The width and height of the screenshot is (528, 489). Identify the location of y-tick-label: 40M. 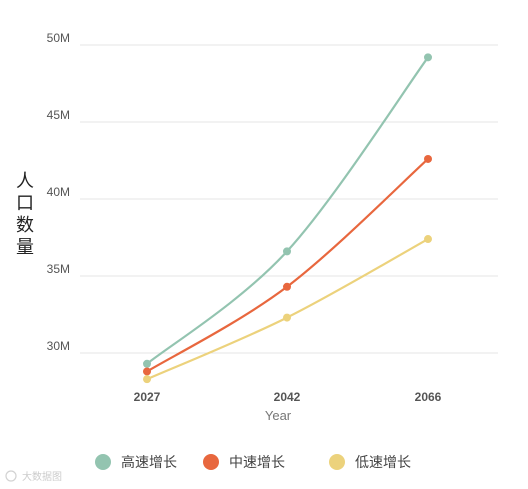
(58, 192).